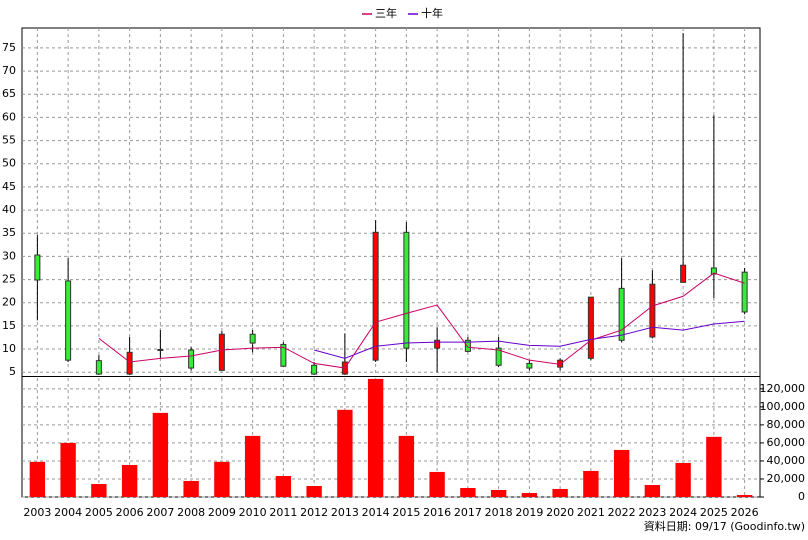 The image size is (808, 540). Describe the element at coordinates (9, 209) in the screenshot. I see `y-tick-label: 40` at that location.